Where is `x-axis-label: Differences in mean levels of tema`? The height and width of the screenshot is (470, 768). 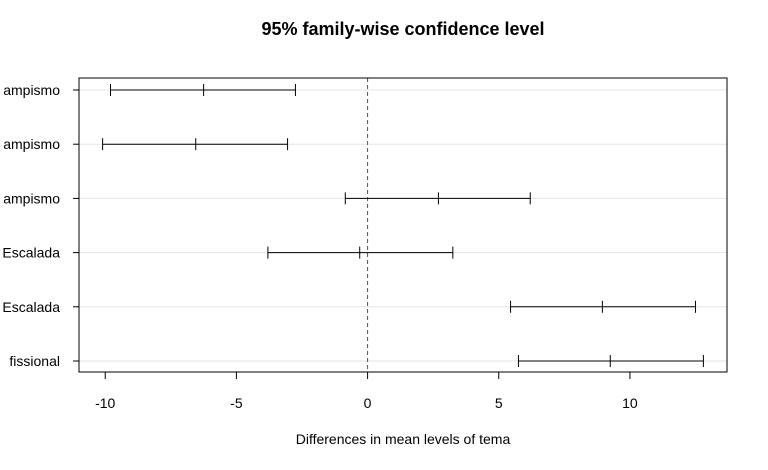
x-axis-label: Differences in mean levels of tema is located at coordinates (403, 439).